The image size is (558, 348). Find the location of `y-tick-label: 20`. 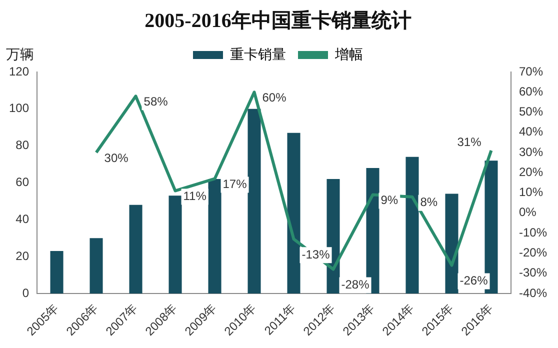

y-tick-label: 20 is located at coordinates (23, 255).